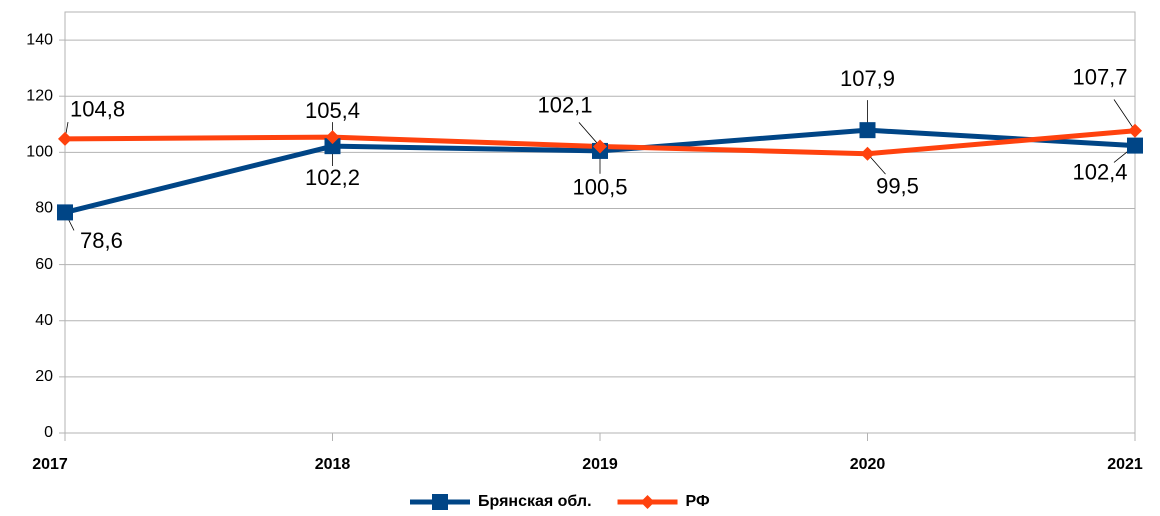 The height and width of the screenshot is (516, 1160). I want to click on data-label: 102,2, so click(332, 177).